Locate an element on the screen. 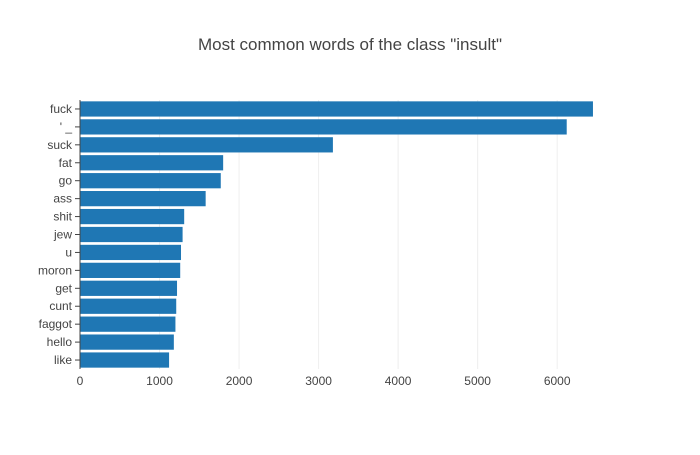 The width and height of the screenshot is (700, 455). y-tick-label: suck is located at coordinates (60, 145).